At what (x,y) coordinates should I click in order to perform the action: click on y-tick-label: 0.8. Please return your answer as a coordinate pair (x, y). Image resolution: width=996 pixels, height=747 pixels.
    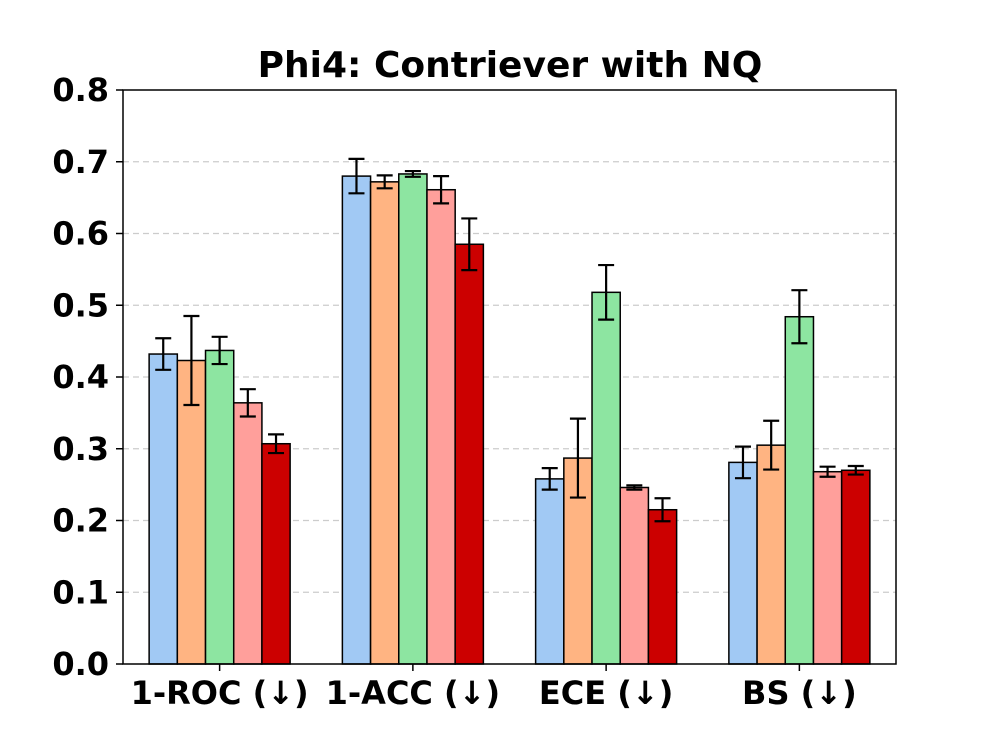
    Looking at the image, I should click on (80, 90).